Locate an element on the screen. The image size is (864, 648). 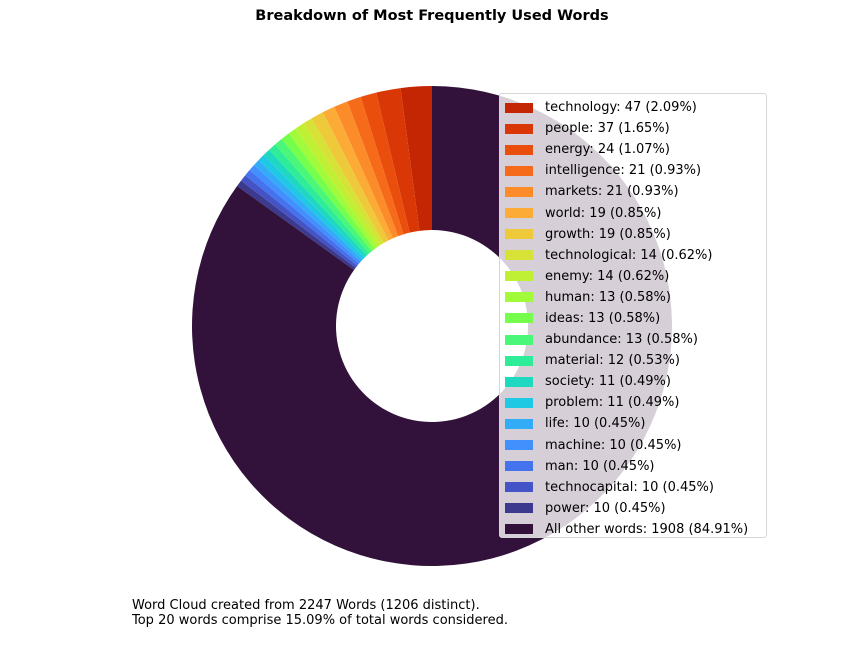
legend-item: ideas: 13 (0.58%) is located at coordinates (635, 318).